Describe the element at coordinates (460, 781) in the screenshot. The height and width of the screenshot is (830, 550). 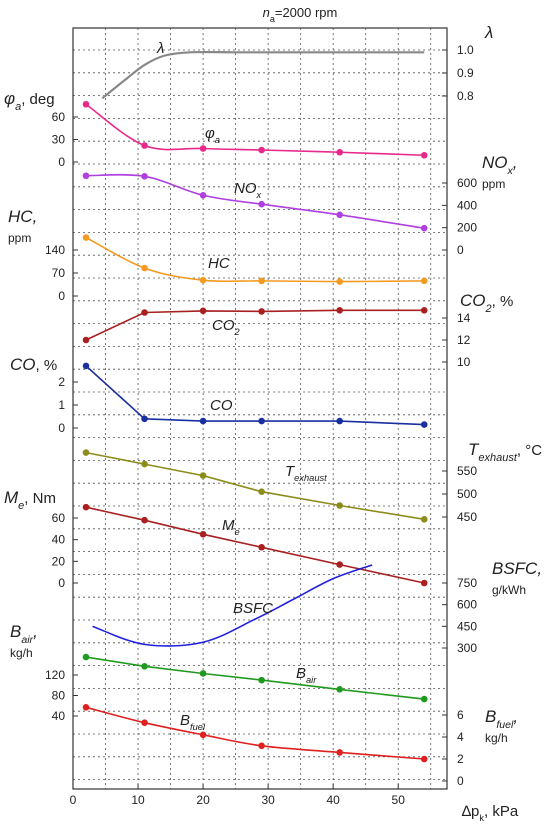
I see `bfuel-tick-label: 0` at that location.